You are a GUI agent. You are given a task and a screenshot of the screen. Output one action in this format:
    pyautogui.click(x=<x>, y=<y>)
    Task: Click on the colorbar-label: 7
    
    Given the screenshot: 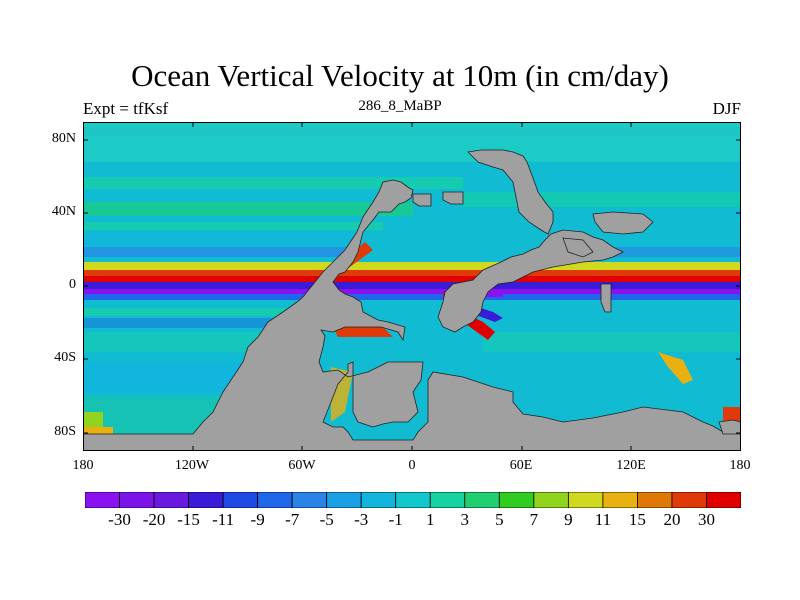 What is the action you would take?
    pyautogui.click(x=534, y=519)
    